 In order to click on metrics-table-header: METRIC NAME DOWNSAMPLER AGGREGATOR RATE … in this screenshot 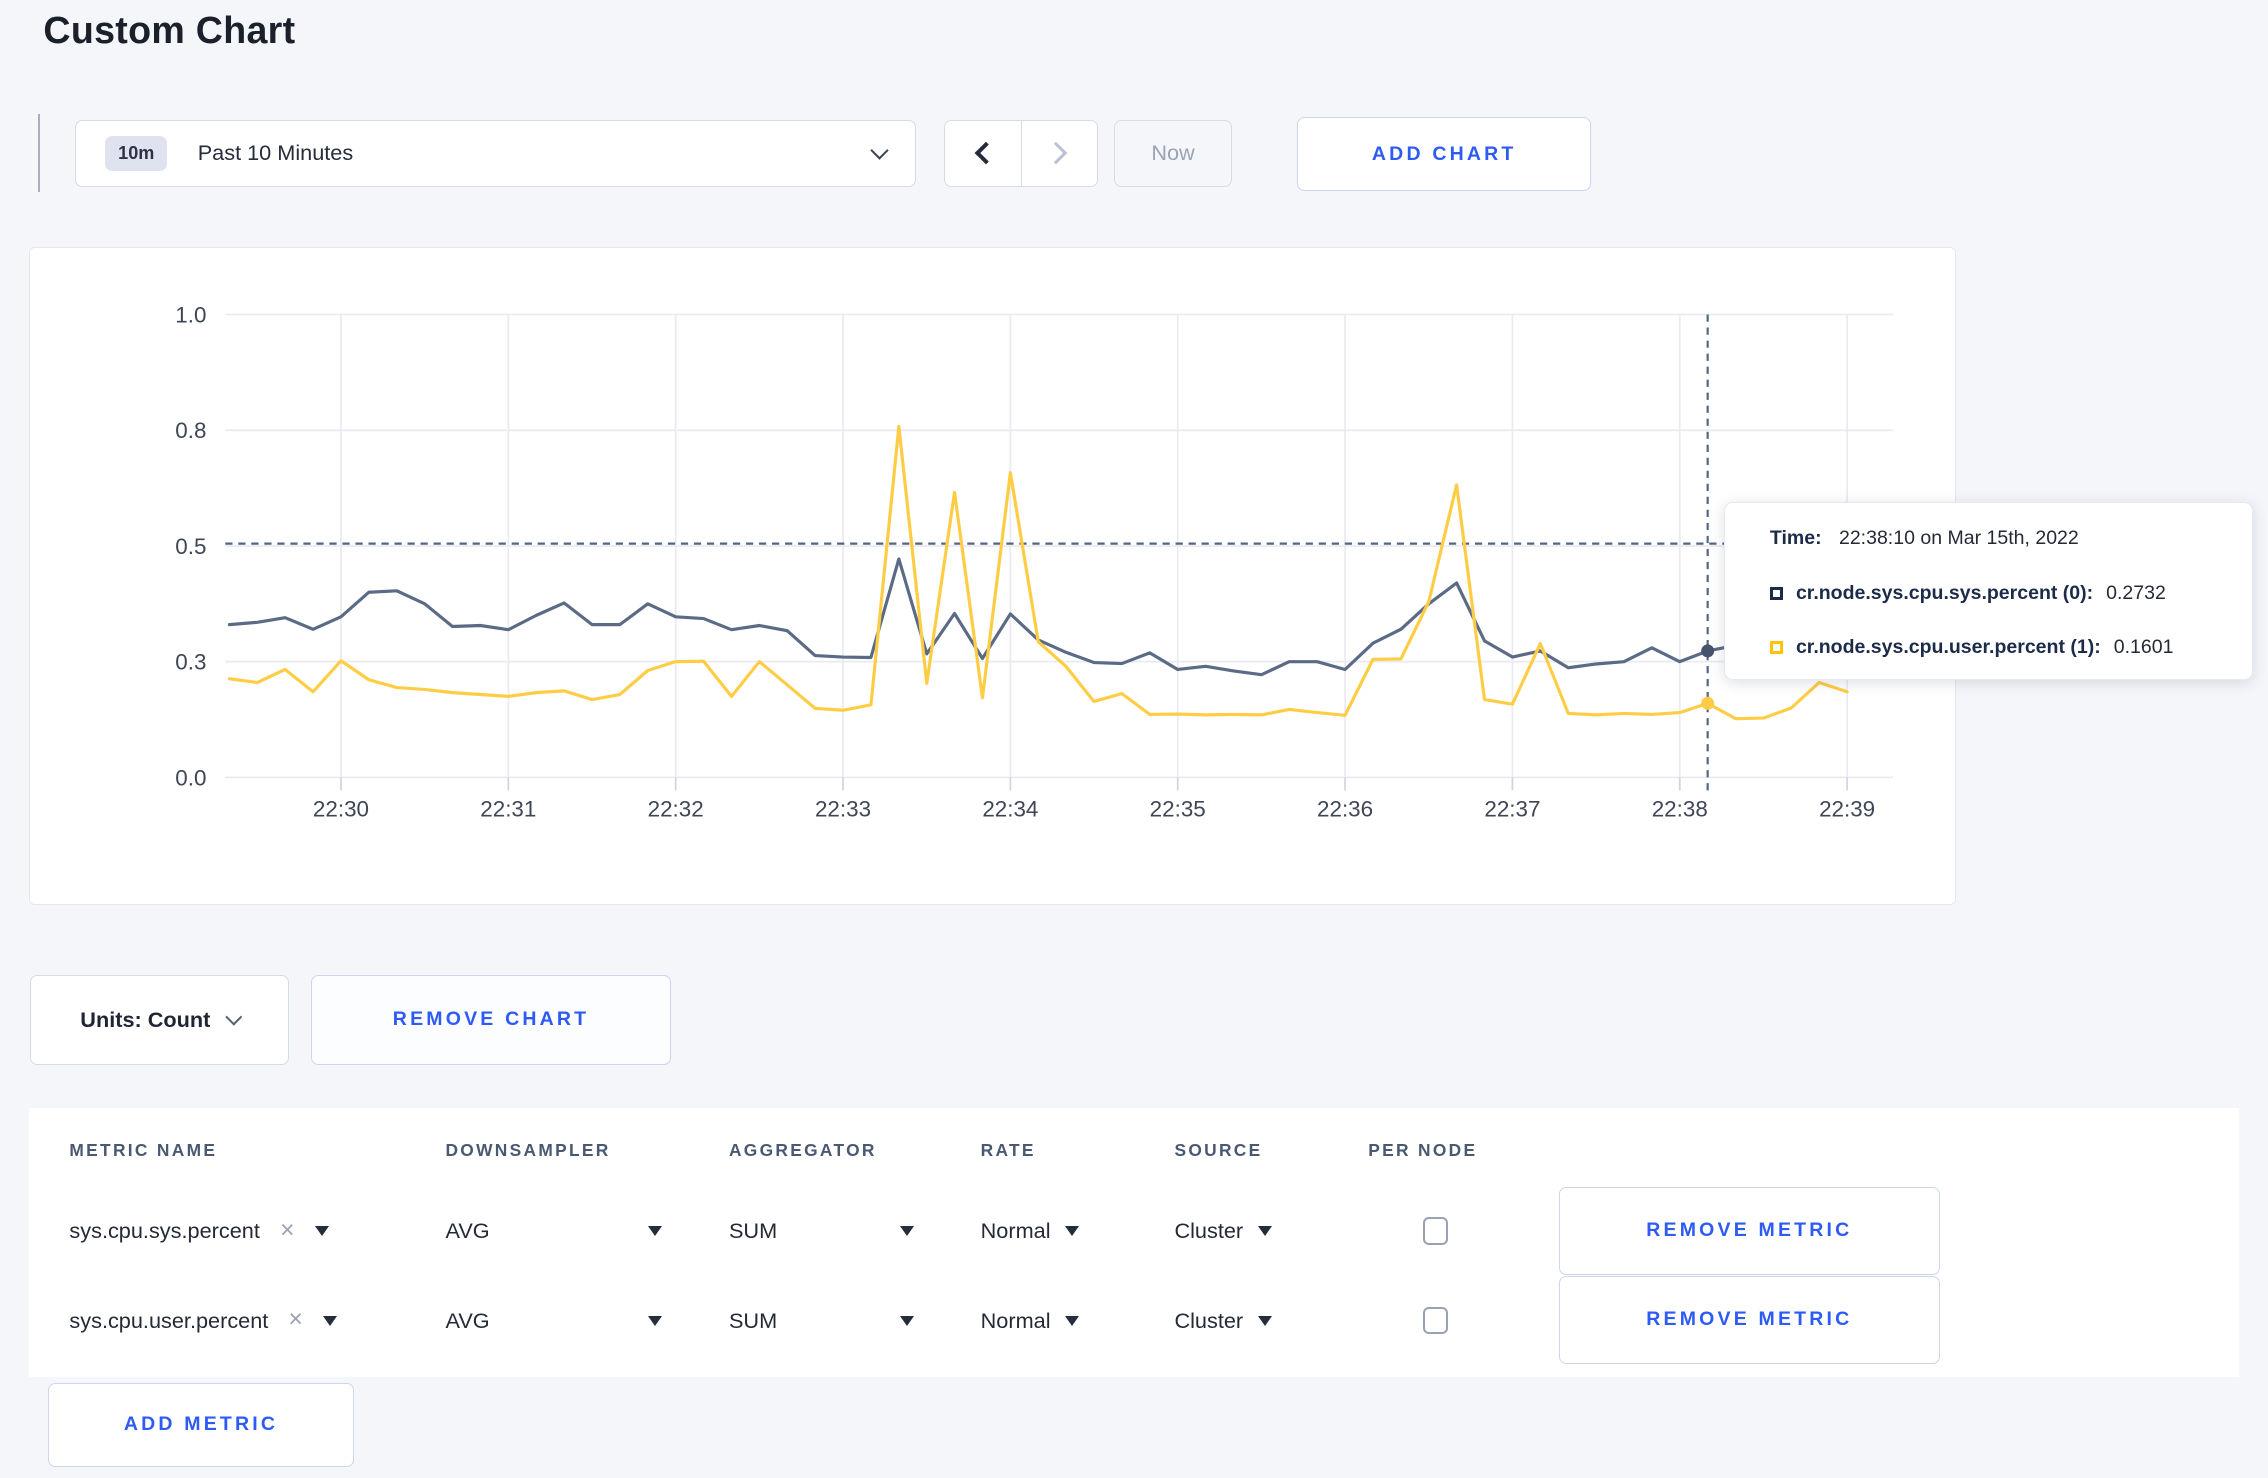, I will do `click(1134, 1147)`.